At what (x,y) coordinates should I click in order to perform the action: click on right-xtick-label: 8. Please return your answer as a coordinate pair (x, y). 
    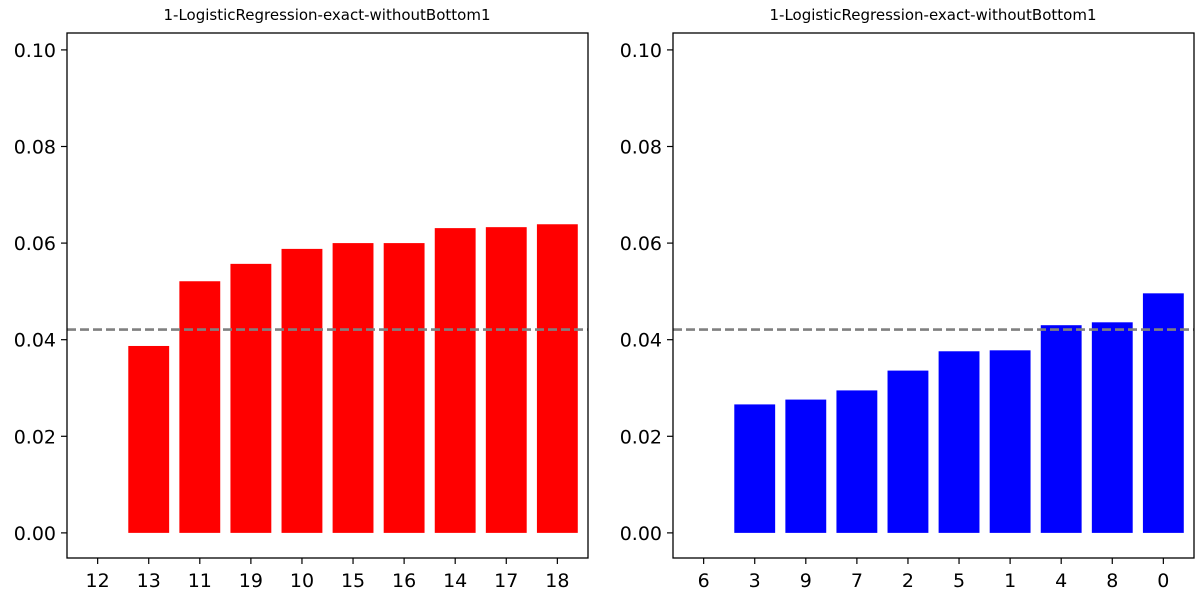
    Looking at the image, I should click on (1112, 581).